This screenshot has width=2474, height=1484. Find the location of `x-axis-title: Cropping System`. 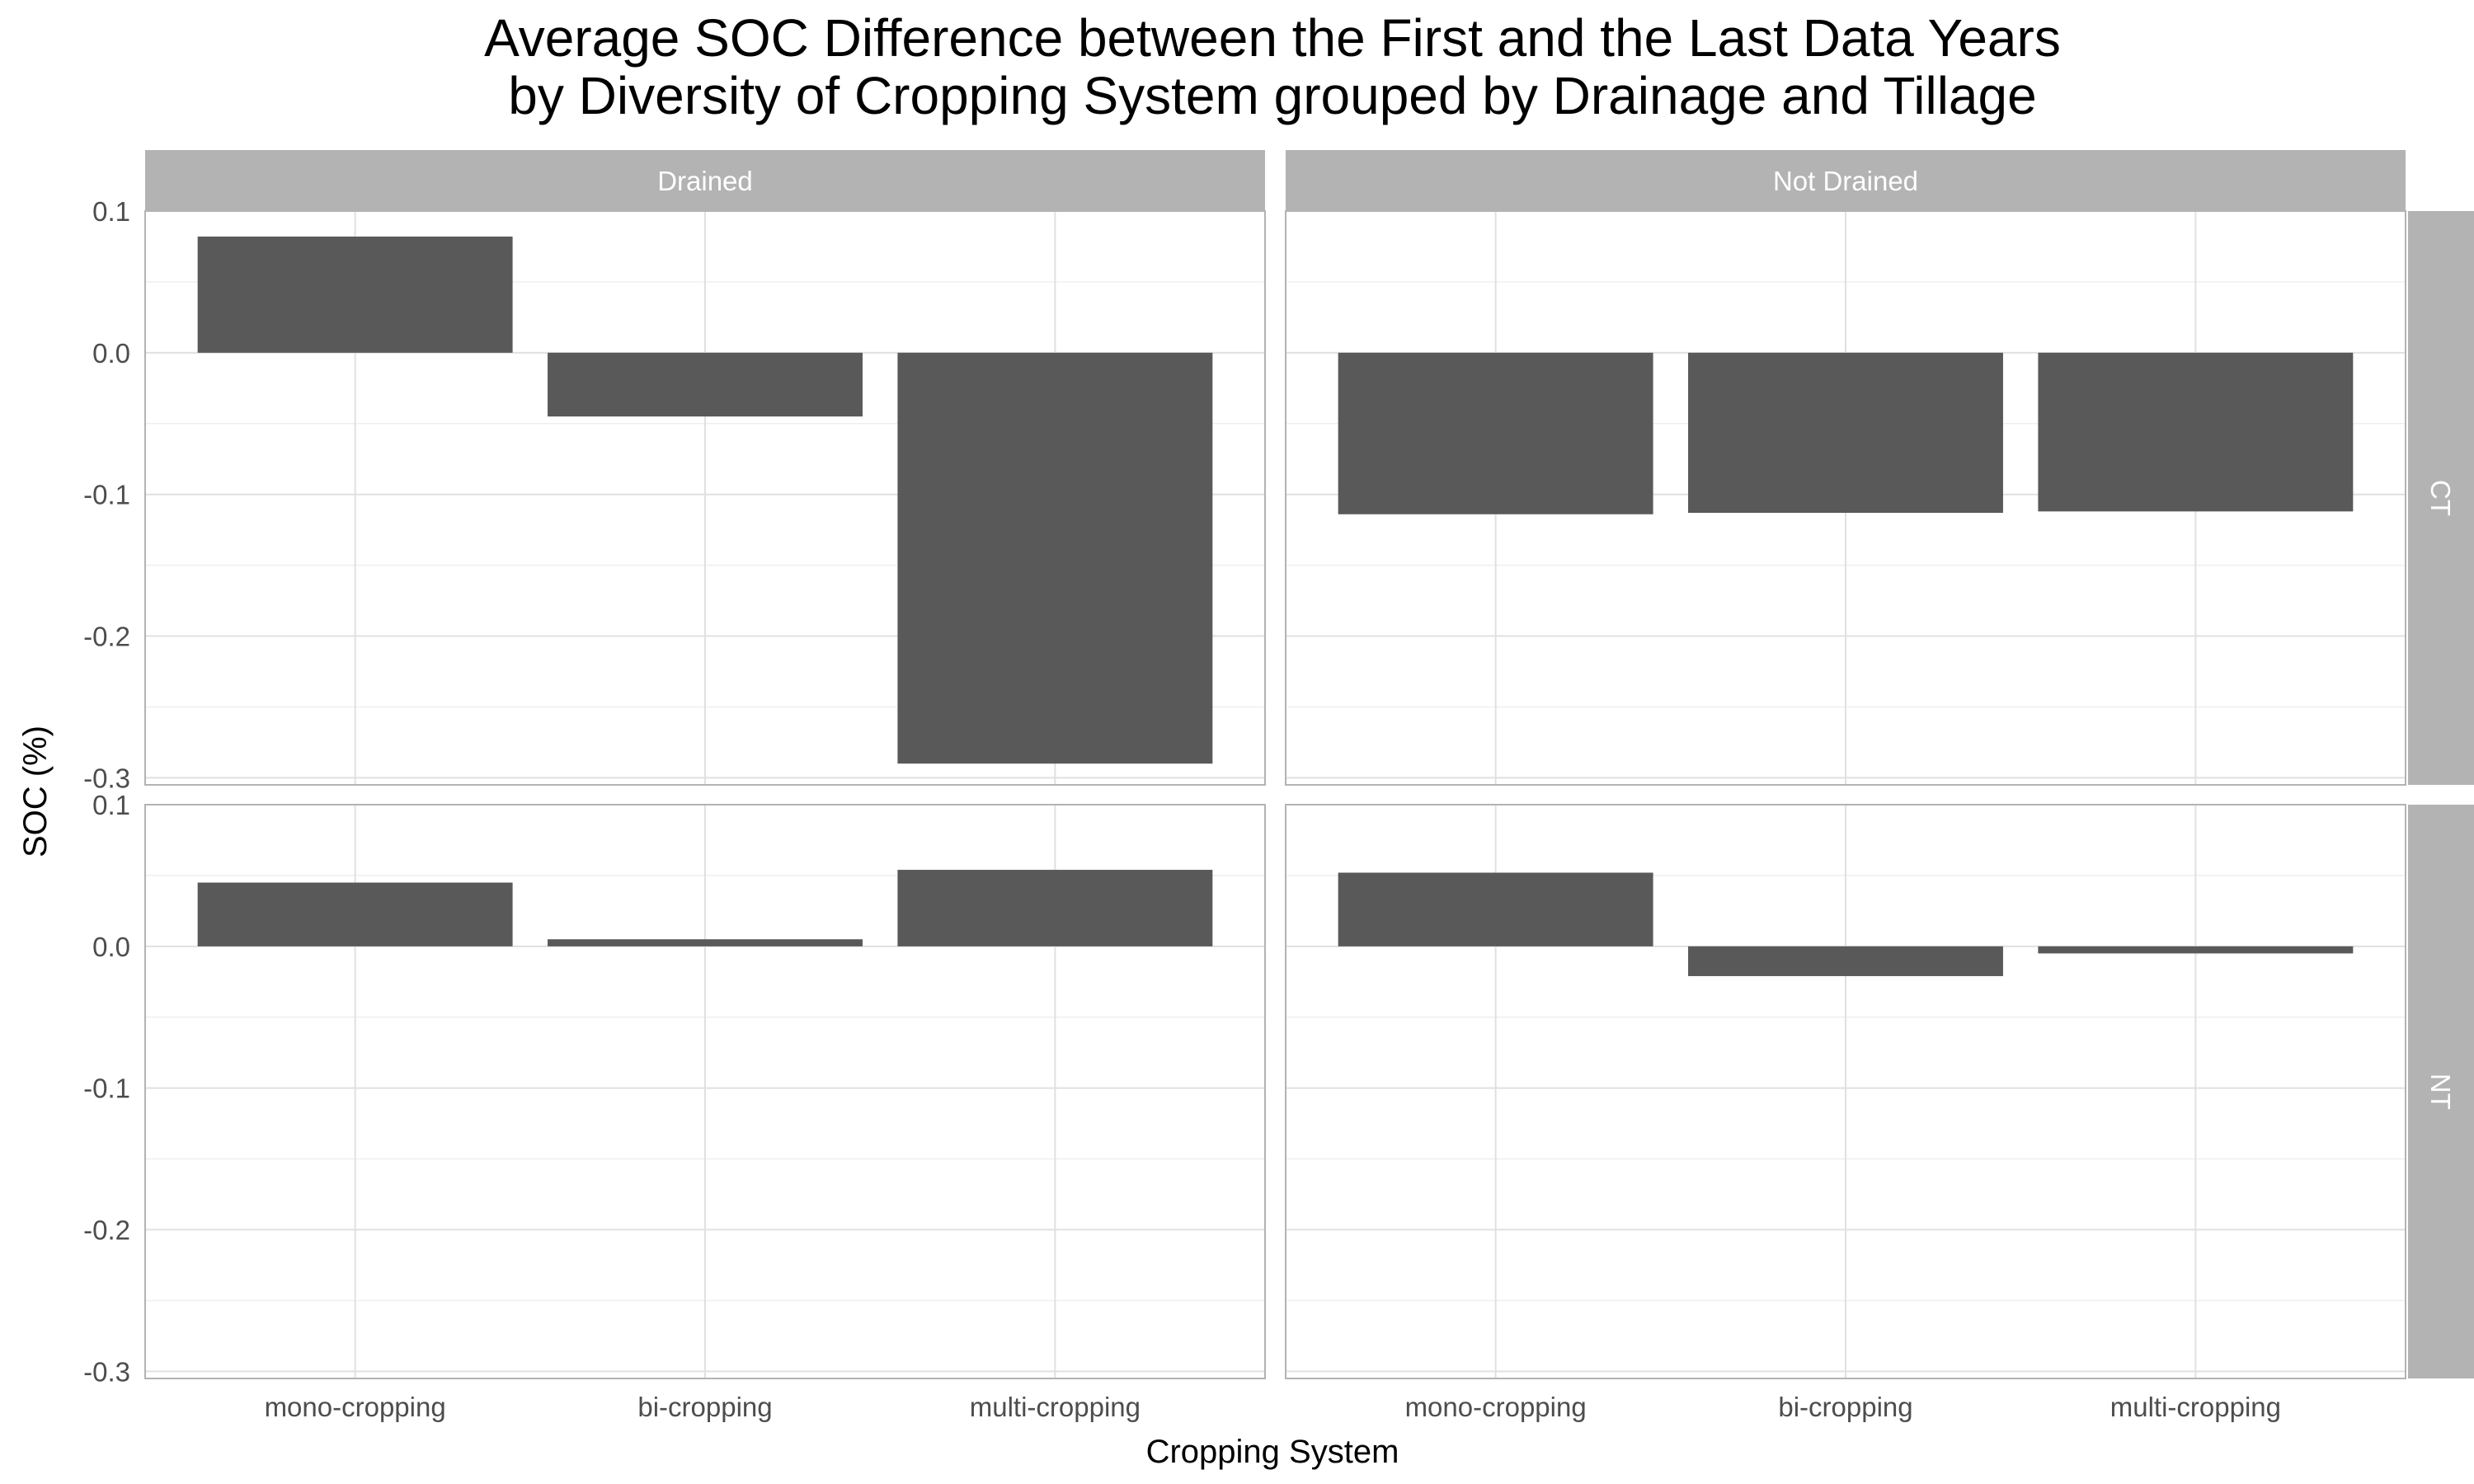

x-axis-title: Cropping System is located at coordinates (1272, 1452).